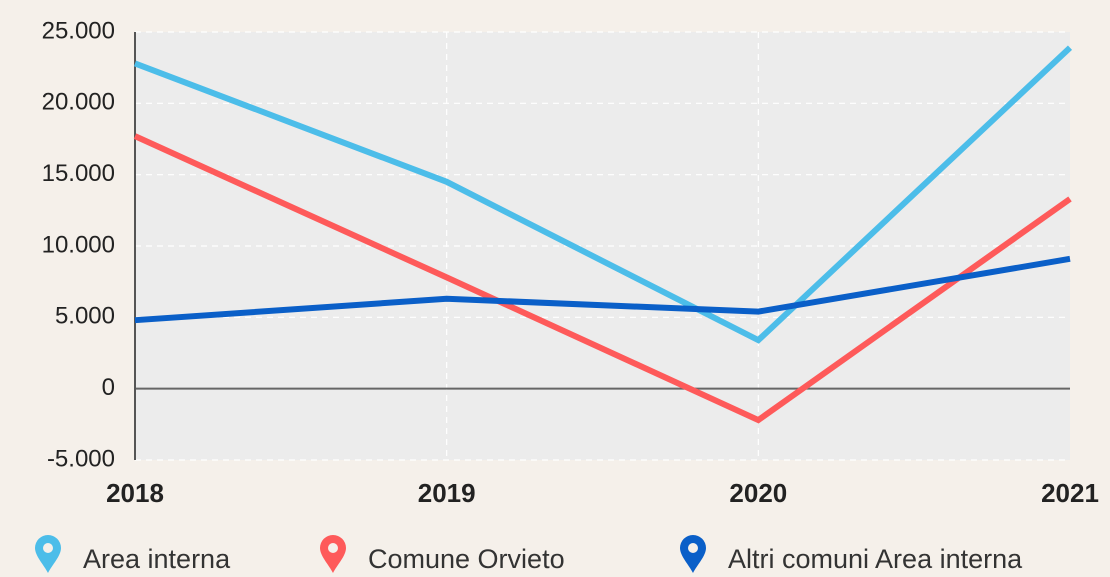 The height and width of the screenshot is (577, 1110). Describe the element at coordinates (466, 559) in the screenshot. I see `legend-label: Comune Orvieto` at that location.